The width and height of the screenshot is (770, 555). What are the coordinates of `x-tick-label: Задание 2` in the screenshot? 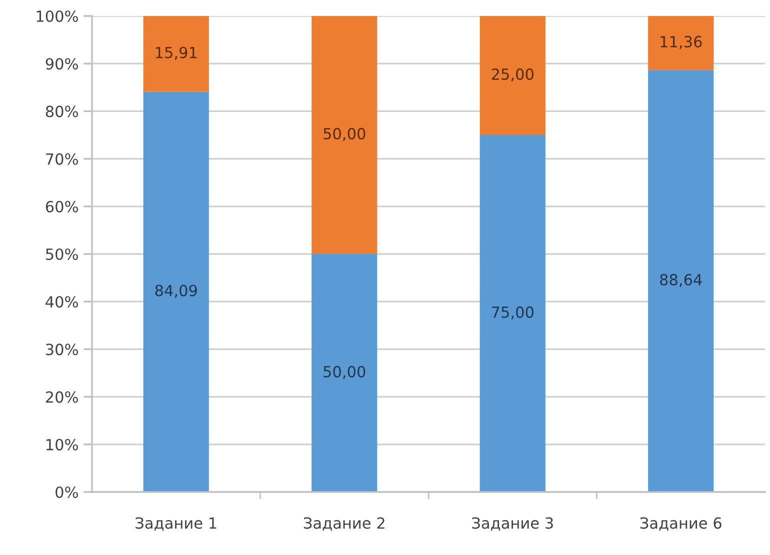 It's located at (344, 524).